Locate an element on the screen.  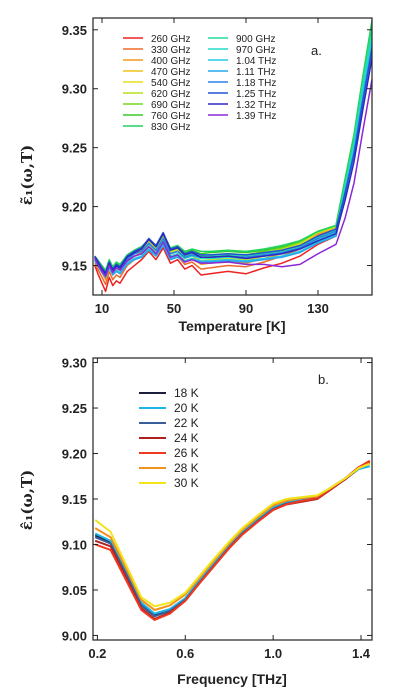
legend-label-28-k: 28 K is located at coordinates (186, 468).